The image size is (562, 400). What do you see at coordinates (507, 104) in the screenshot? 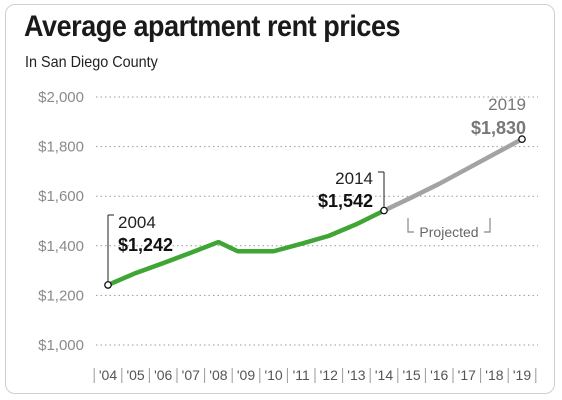
I see `annotation-year-2019: 2019` at bounding box center [507, 104].